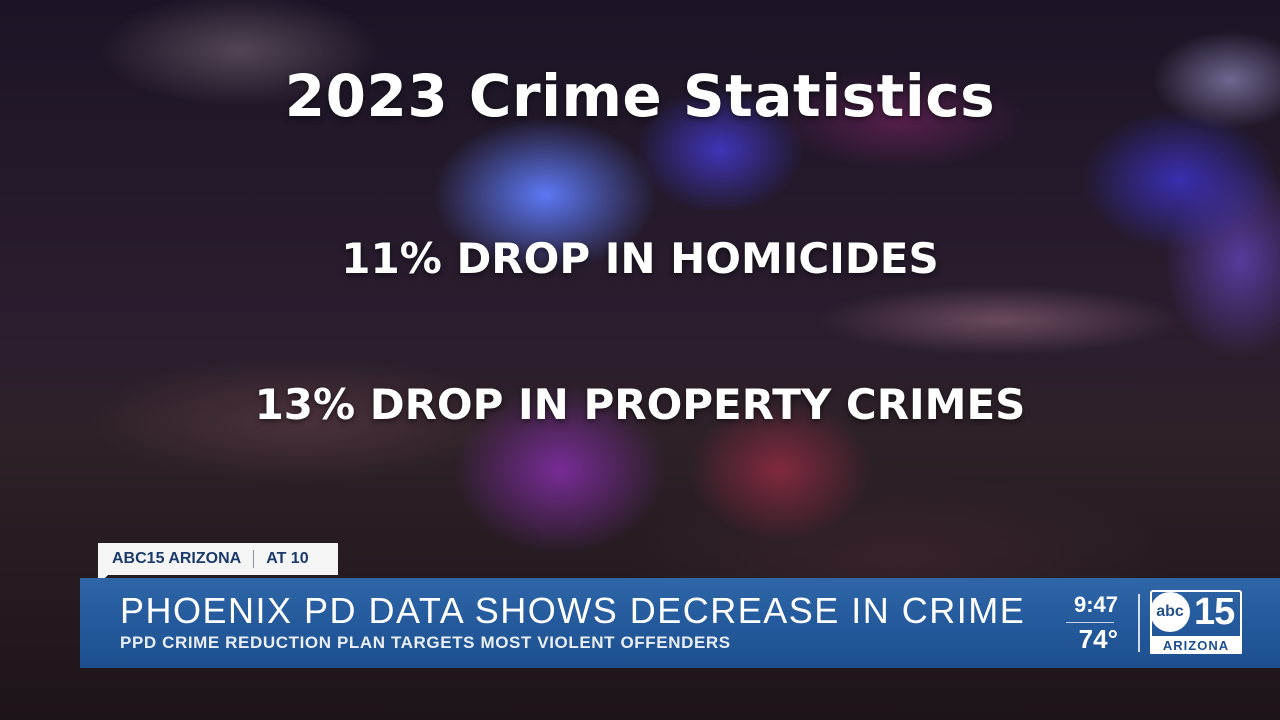 This screenshot has width=1280, height=720. Describe the element at coordinates (287, 558) in the screenshot. I see `show-name: AT 10` at that location.